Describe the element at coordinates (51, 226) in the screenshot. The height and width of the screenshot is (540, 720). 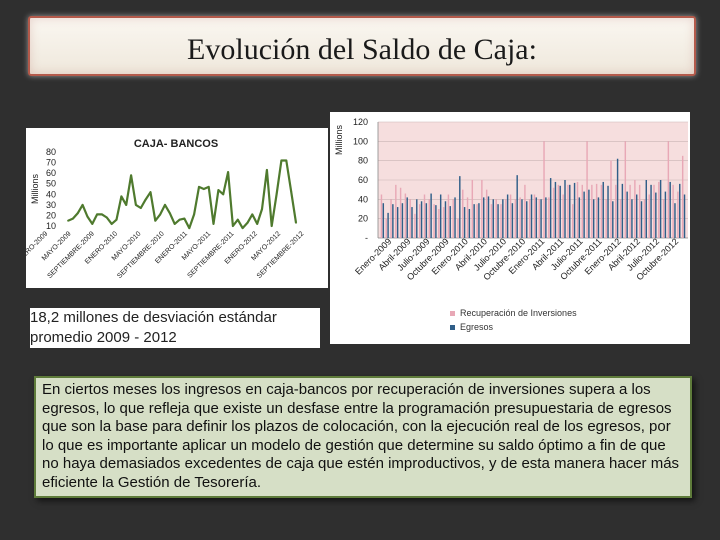
I see `line-chart-y-tick-label: 10` at that location.